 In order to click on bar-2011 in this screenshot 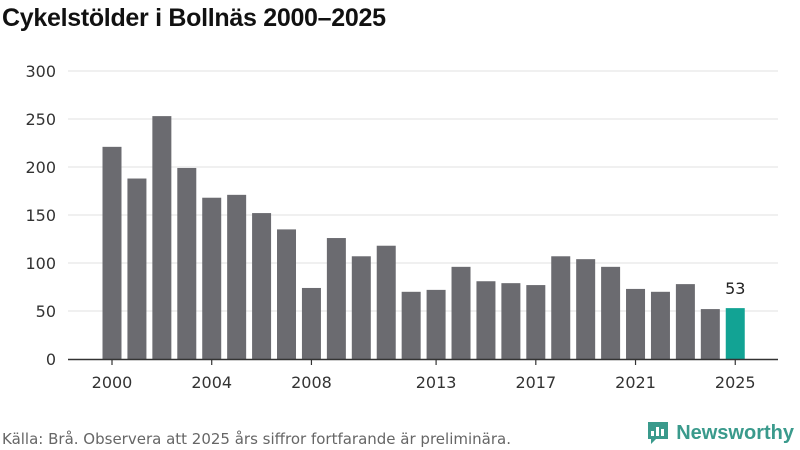, I will do `click(386, 302)`.